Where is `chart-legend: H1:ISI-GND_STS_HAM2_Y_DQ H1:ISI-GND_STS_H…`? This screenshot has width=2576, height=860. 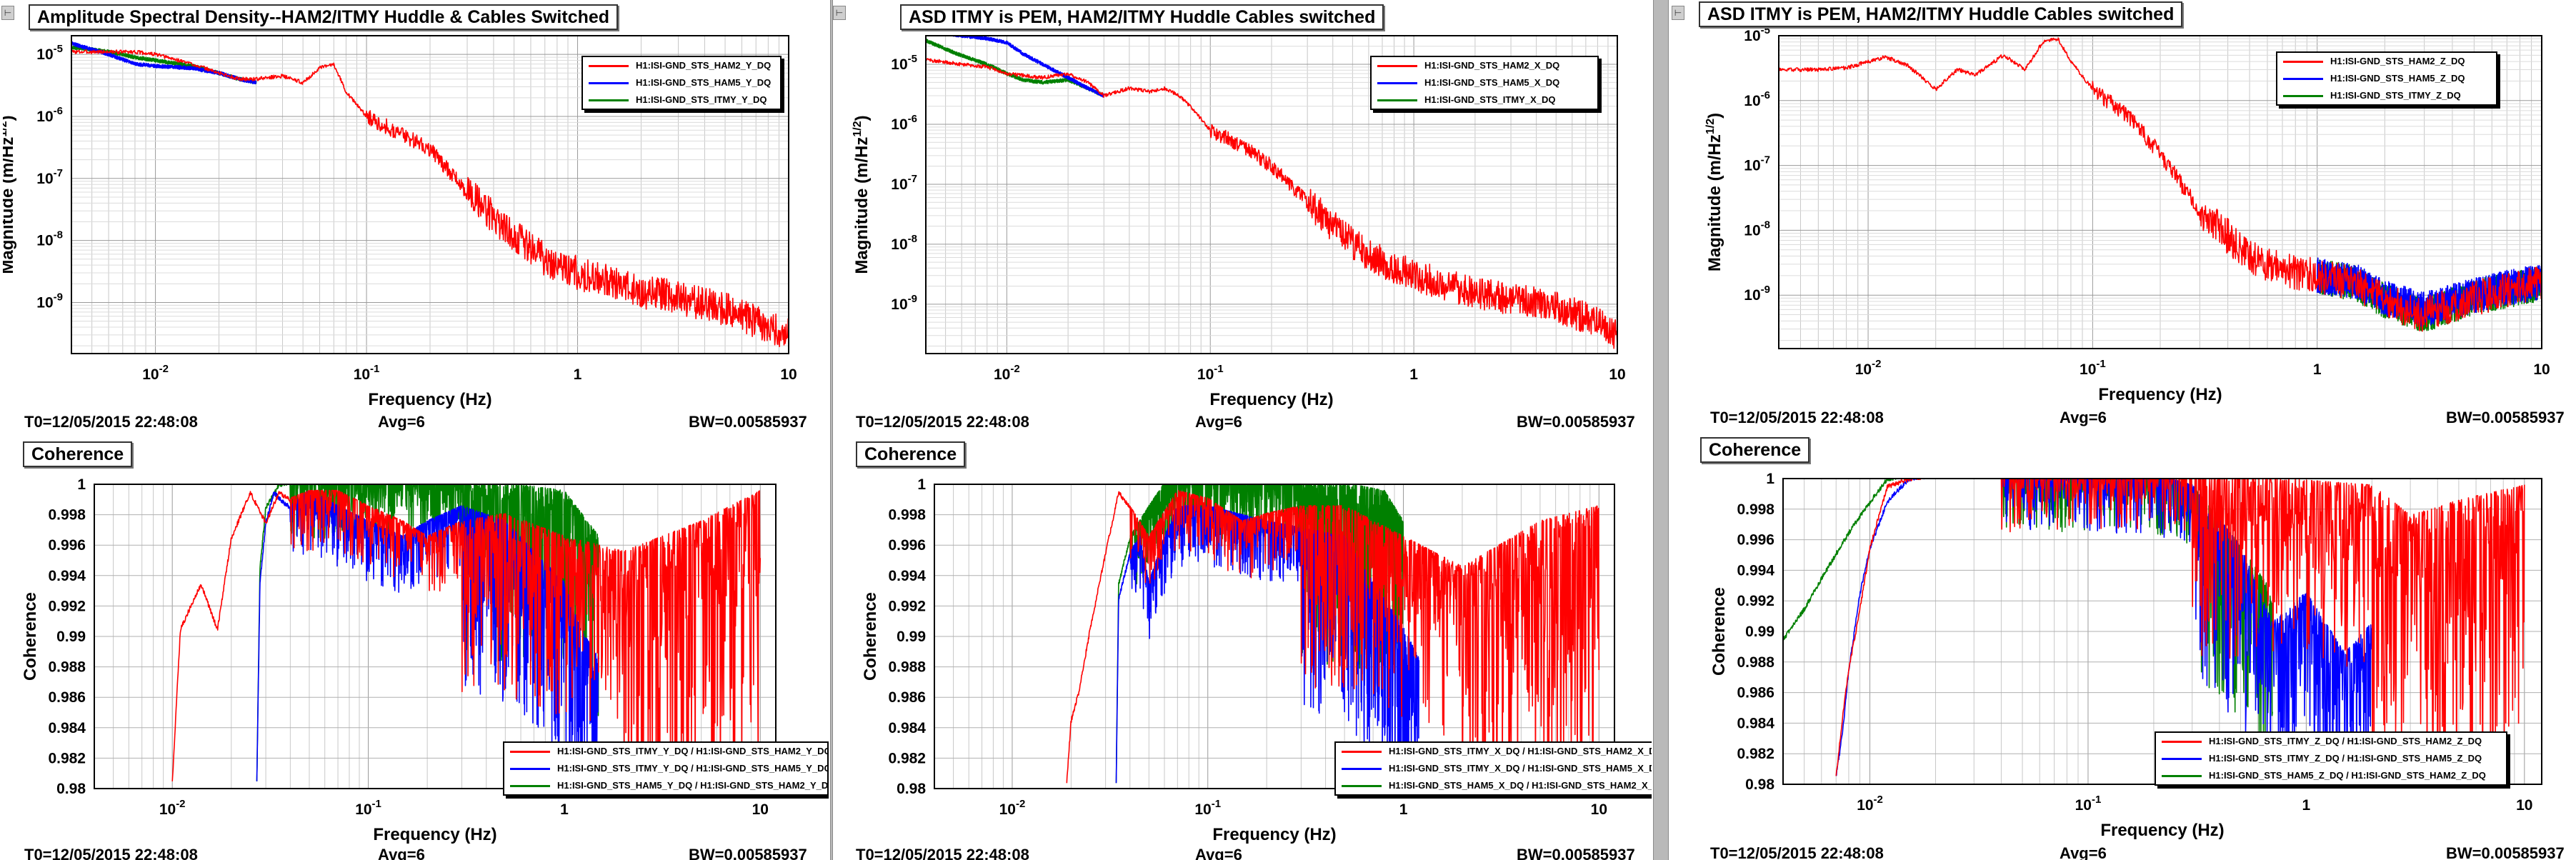 chart-legend: H1:ISI-GND_STS_HAM2_Y_DQ H1:ISI-GND_STS_H… is located at coordinates (681, 83).